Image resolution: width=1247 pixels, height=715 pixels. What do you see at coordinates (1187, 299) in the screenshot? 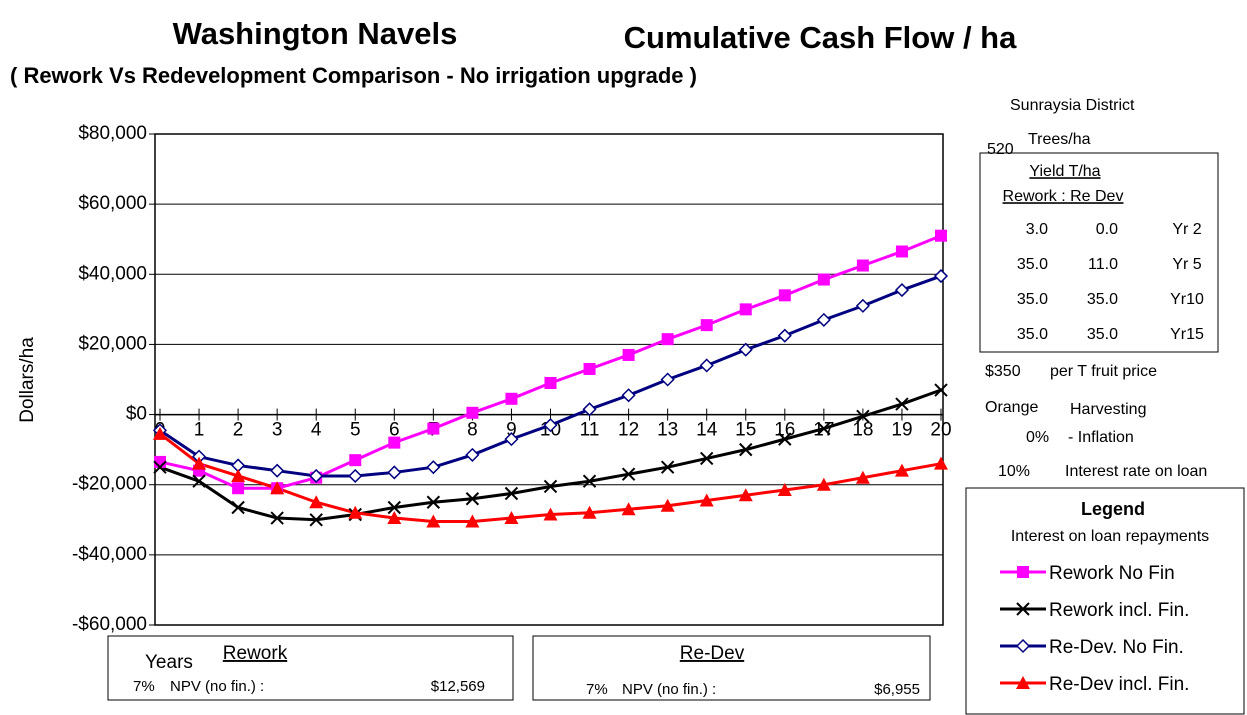
I see `yield-cell: Yr10` at bounding box center [1187, 299].